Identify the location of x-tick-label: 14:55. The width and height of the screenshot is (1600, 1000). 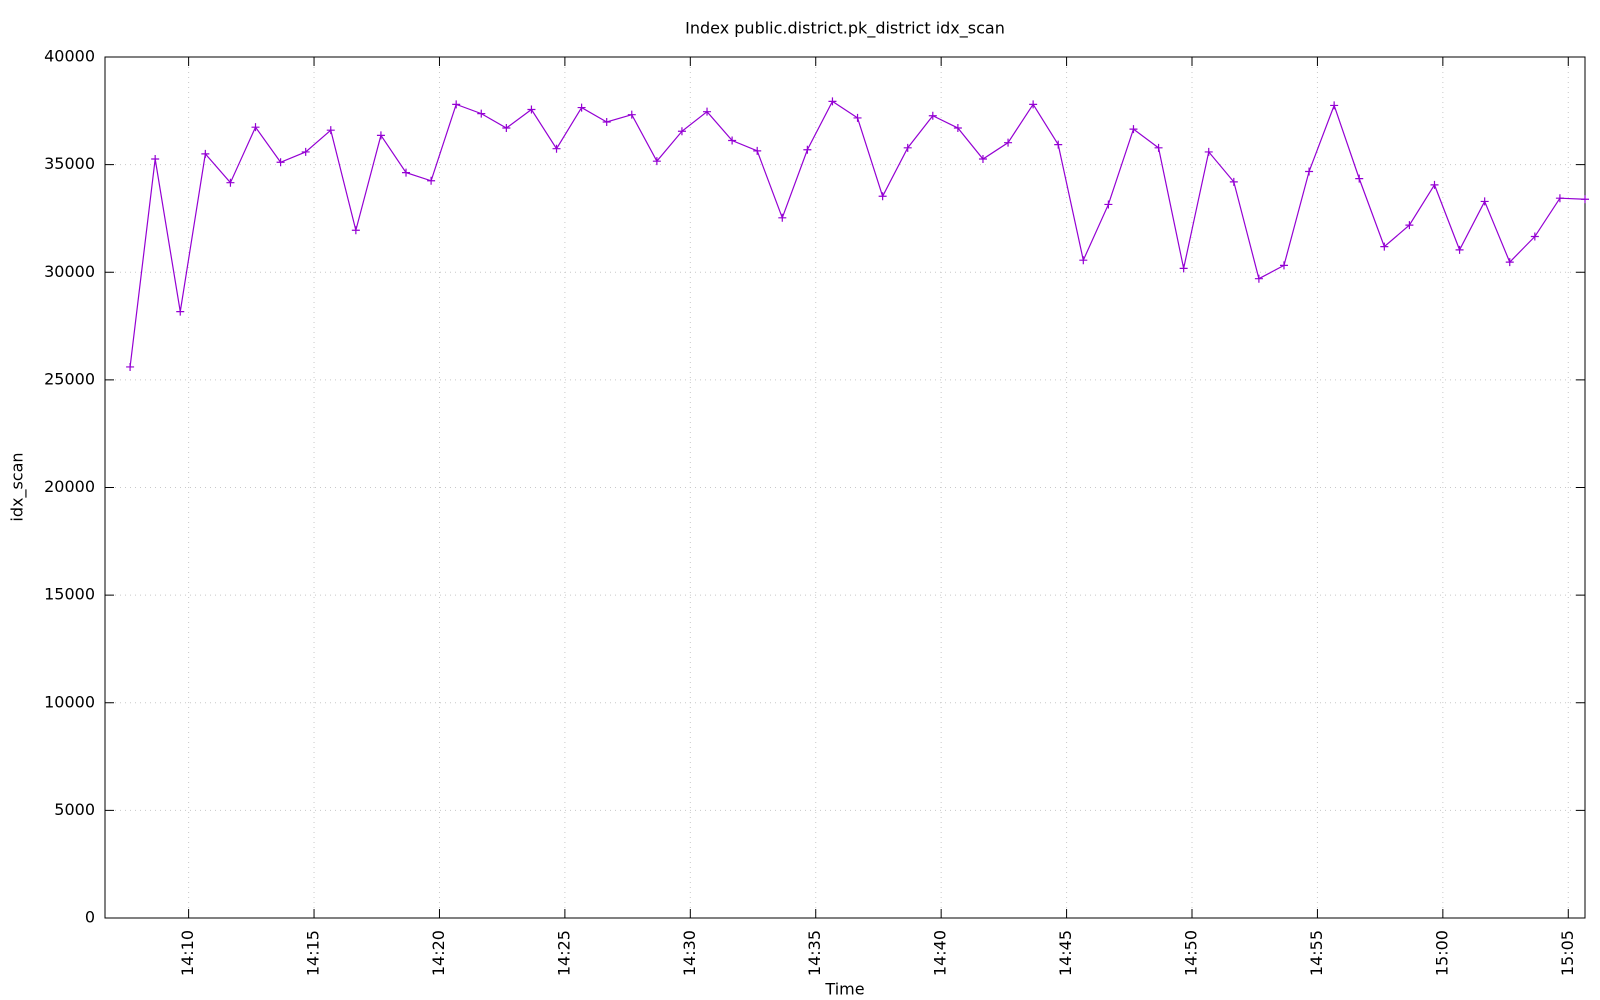
(1316, 953).